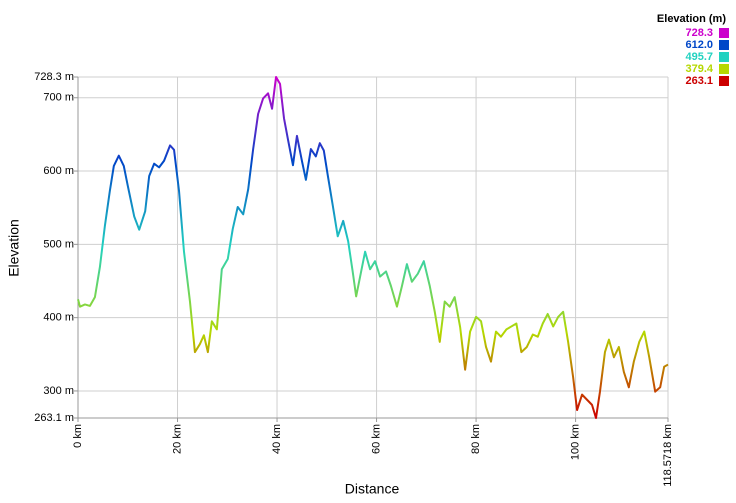 Image resolution: width=736 pixels, height=503 pixels. Describe the element at coordinates (78, 436) in the screenshot. I see `x-tick-label: 0 km` at that location.